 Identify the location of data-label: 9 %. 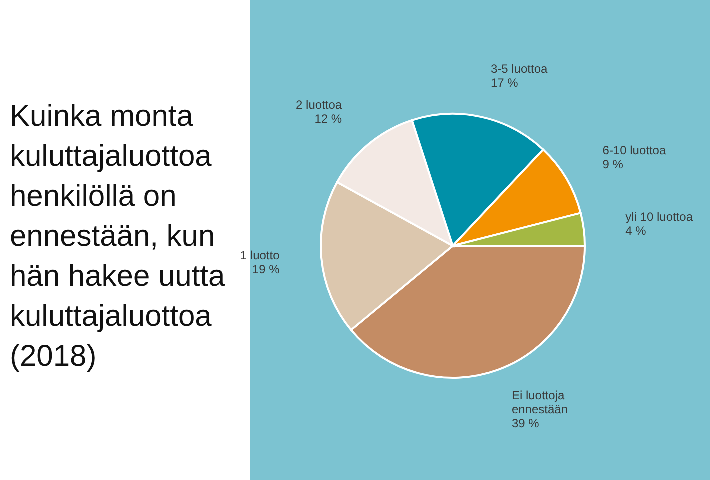
(613, 164).